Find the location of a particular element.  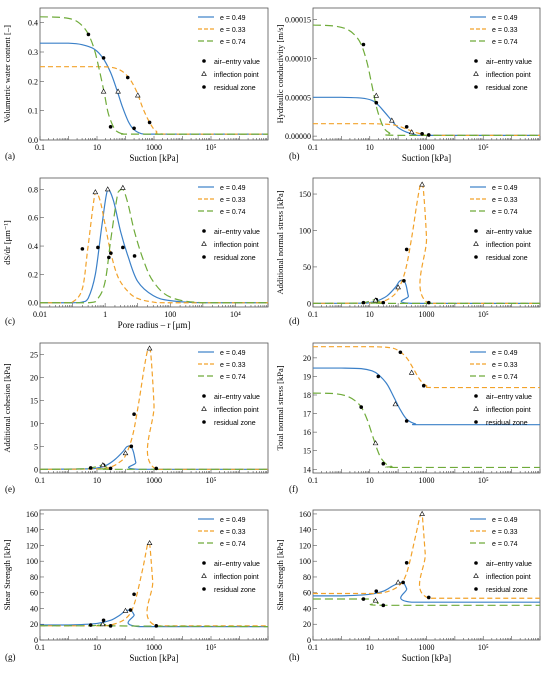

y-tick-label: 60 is located at coordinates (34, 593).